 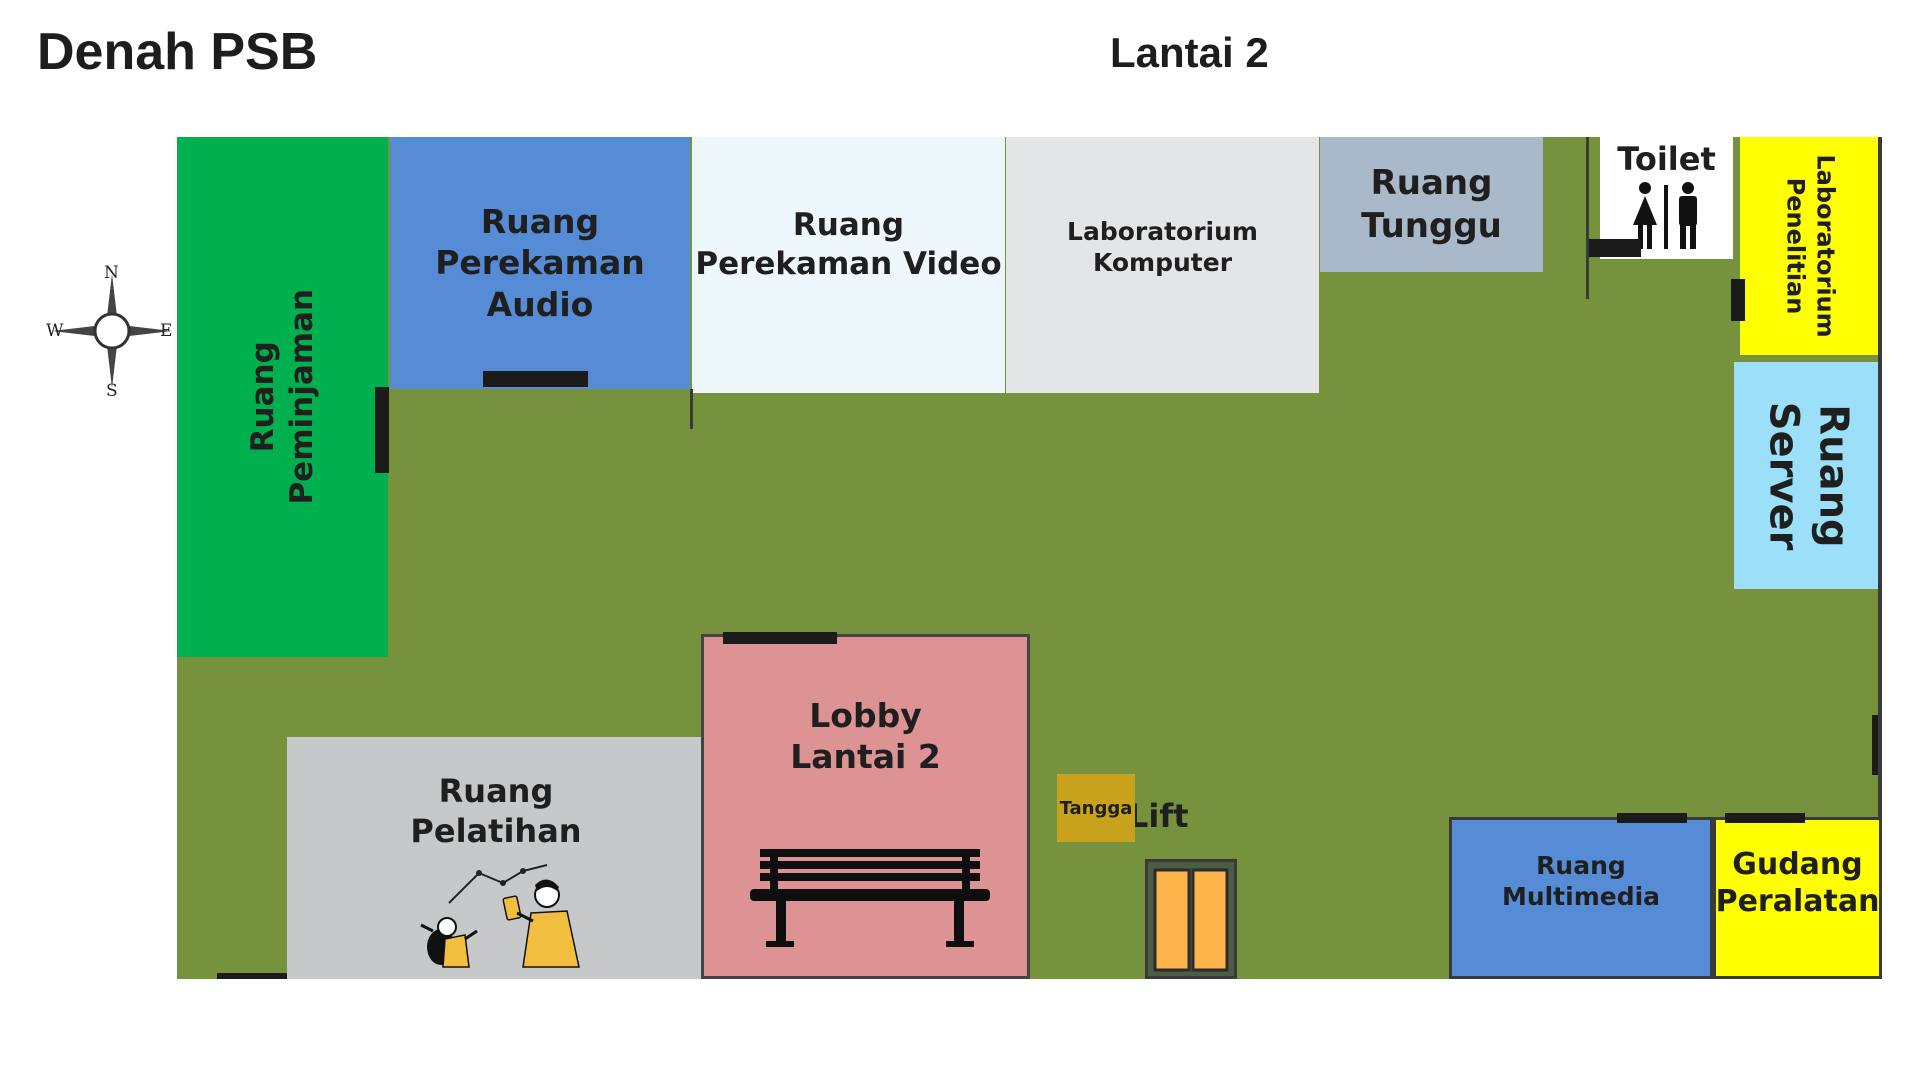 What do you see at coordinates (55, 331) in the screenshot?
I see `compass-west: W` at bounding box center [55, 331].